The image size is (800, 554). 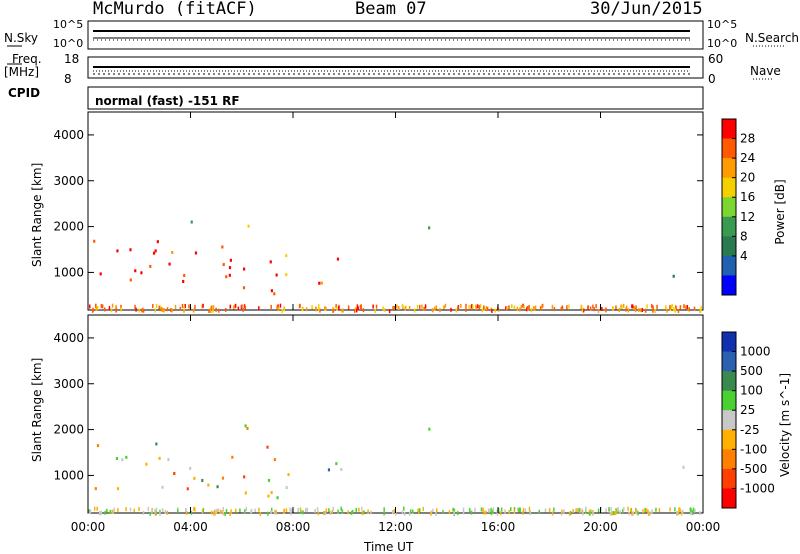 What do you see at coordinates (729, 439) in the screenshot?
I see `colorbar-segment` at bounding box center [729, 439].